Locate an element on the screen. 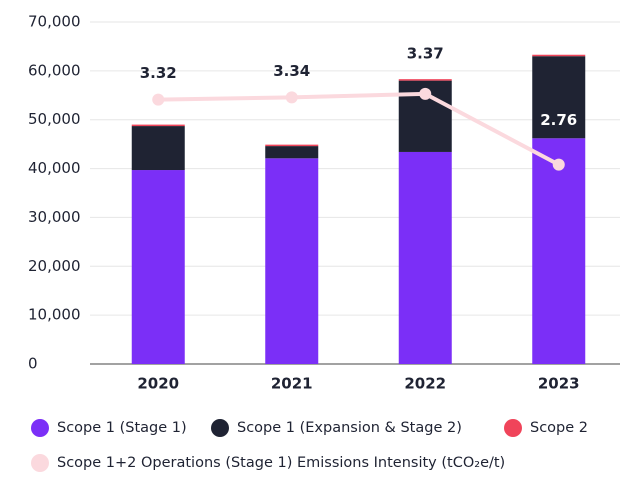  data-label: 3.34 is located at coordinates (291, 71).